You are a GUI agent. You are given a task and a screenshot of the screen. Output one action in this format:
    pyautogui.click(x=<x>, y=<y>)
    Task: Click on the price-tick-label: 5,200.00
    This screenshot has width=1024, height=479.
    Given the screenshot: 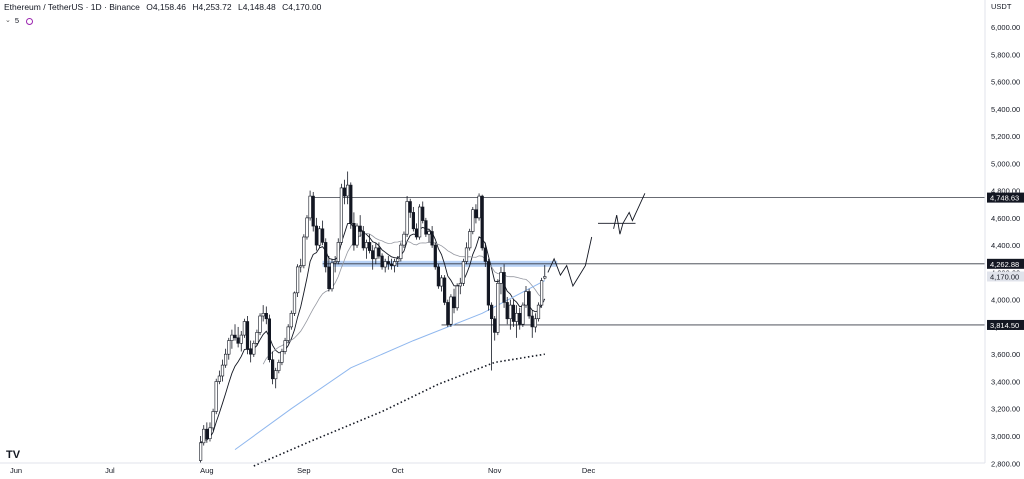 What is the action you would take?
    pyautogui.click(x=1005, y=136)
    